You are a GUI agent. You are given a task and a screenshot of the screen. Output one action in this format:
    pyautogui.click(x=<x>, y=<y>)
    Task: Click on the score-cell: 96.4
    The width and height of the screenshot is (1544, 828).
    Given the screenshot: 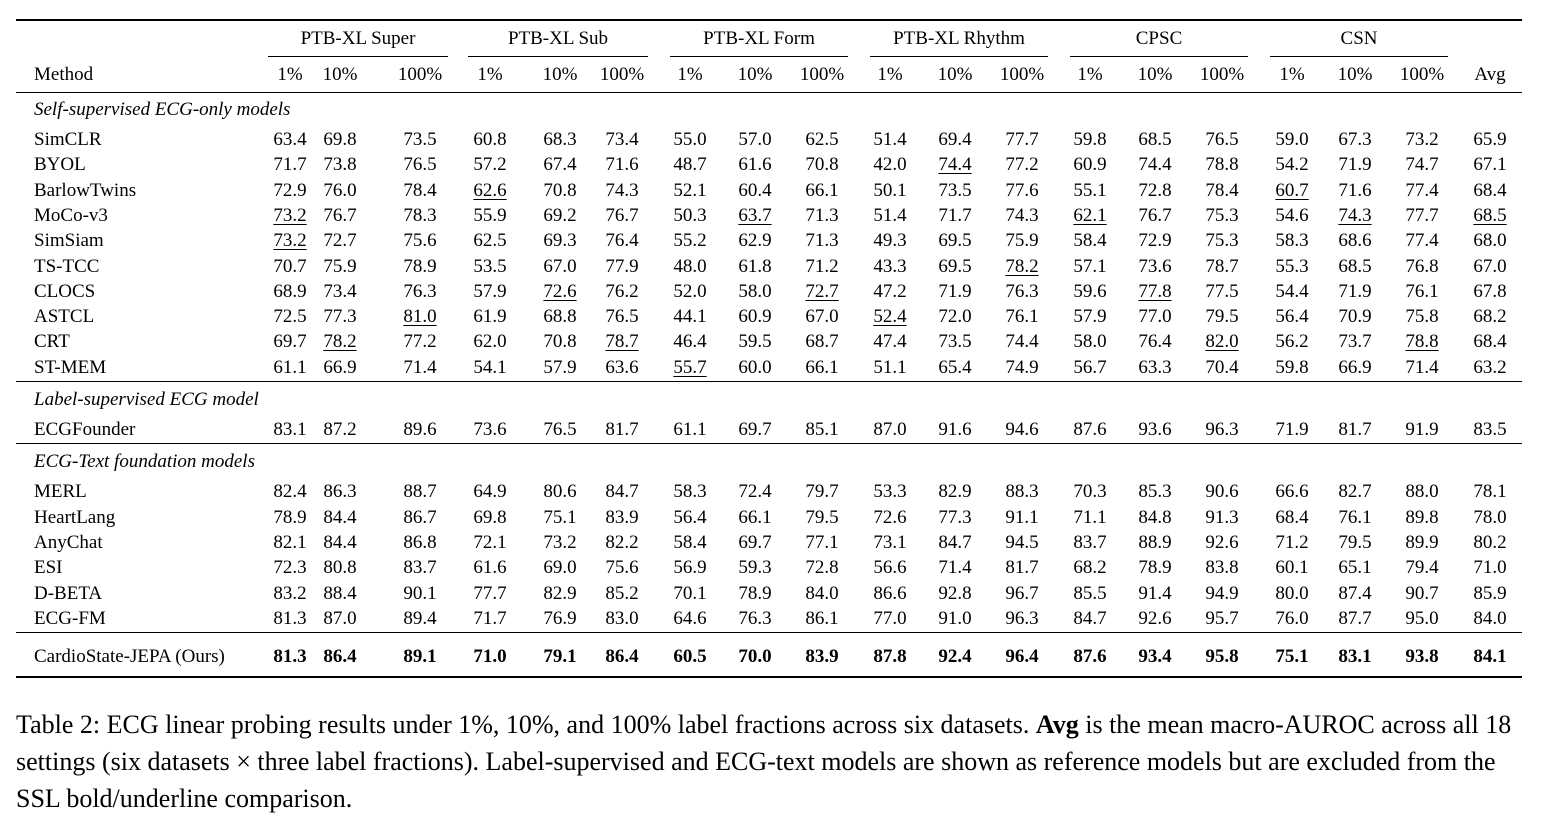 What is the action you would take?
    pyautogui.click(x=1022, y=657)
    